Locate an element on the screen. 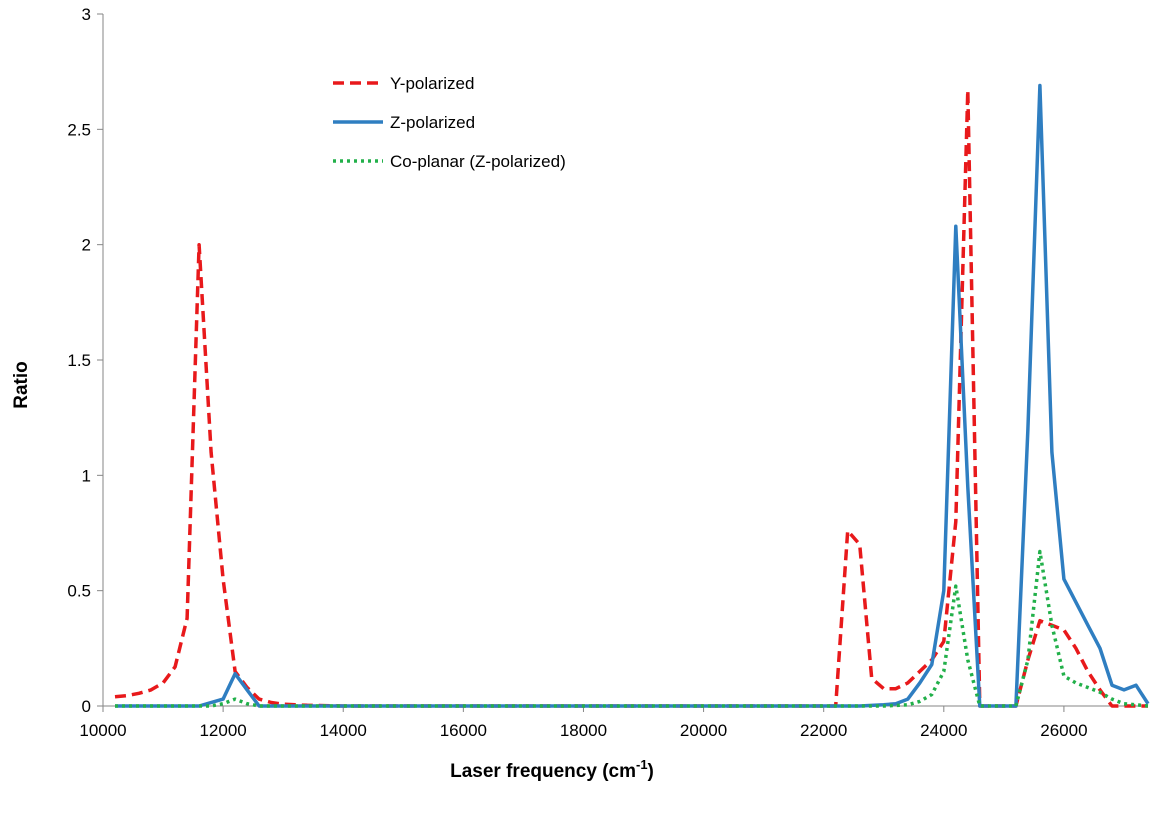  y-tick-label: 1 is located at coordinates (86, 475).